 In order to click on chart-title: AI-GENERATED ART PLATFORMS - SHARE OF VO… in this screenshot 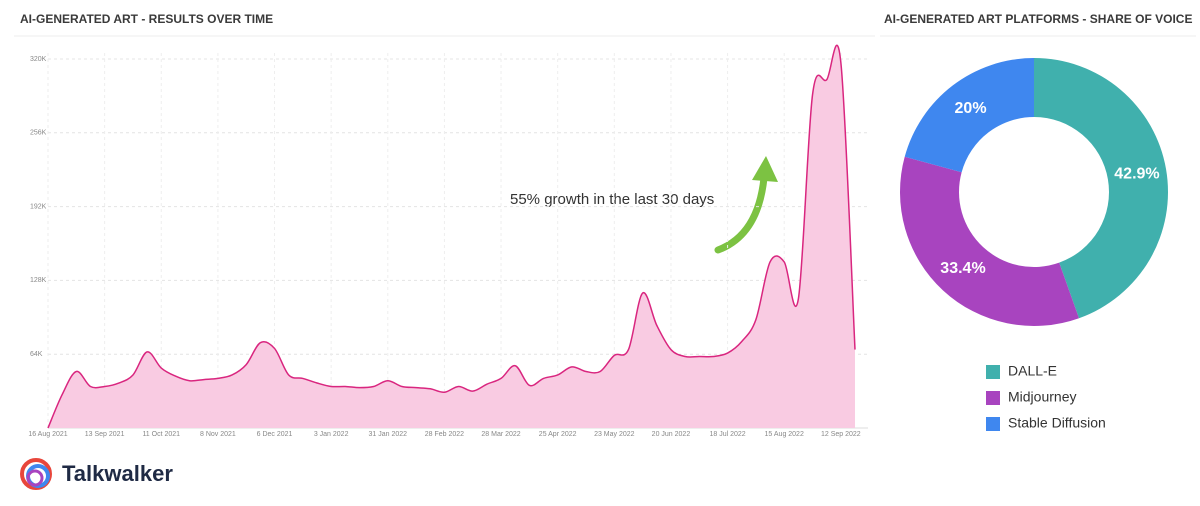, I will do `click(1038, 19)`.